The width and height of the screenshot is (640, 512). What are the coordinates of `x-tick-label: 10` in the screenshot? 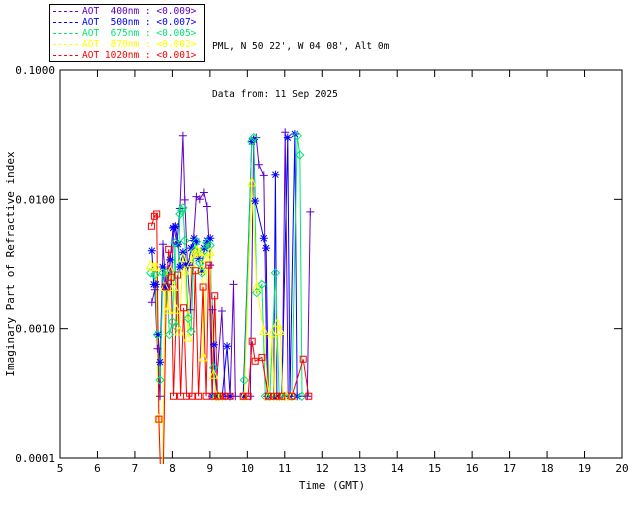 It's located at (247, 468).